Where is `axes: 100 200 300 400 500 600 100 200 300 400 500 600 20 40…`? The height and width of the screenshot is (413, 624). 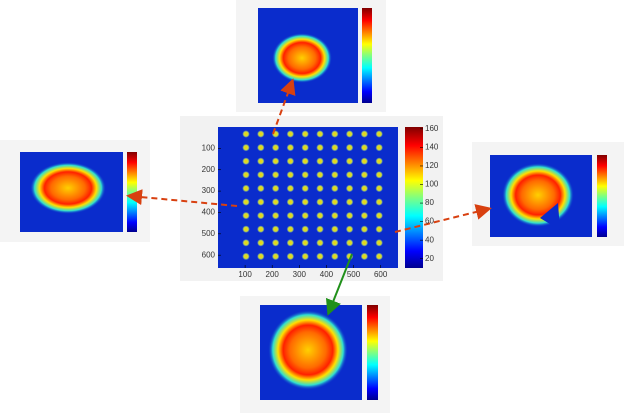
axes: 100 200 300 400 500 600 100 200 300 400 500 600 20 40… is located at coordinates (320, 201).